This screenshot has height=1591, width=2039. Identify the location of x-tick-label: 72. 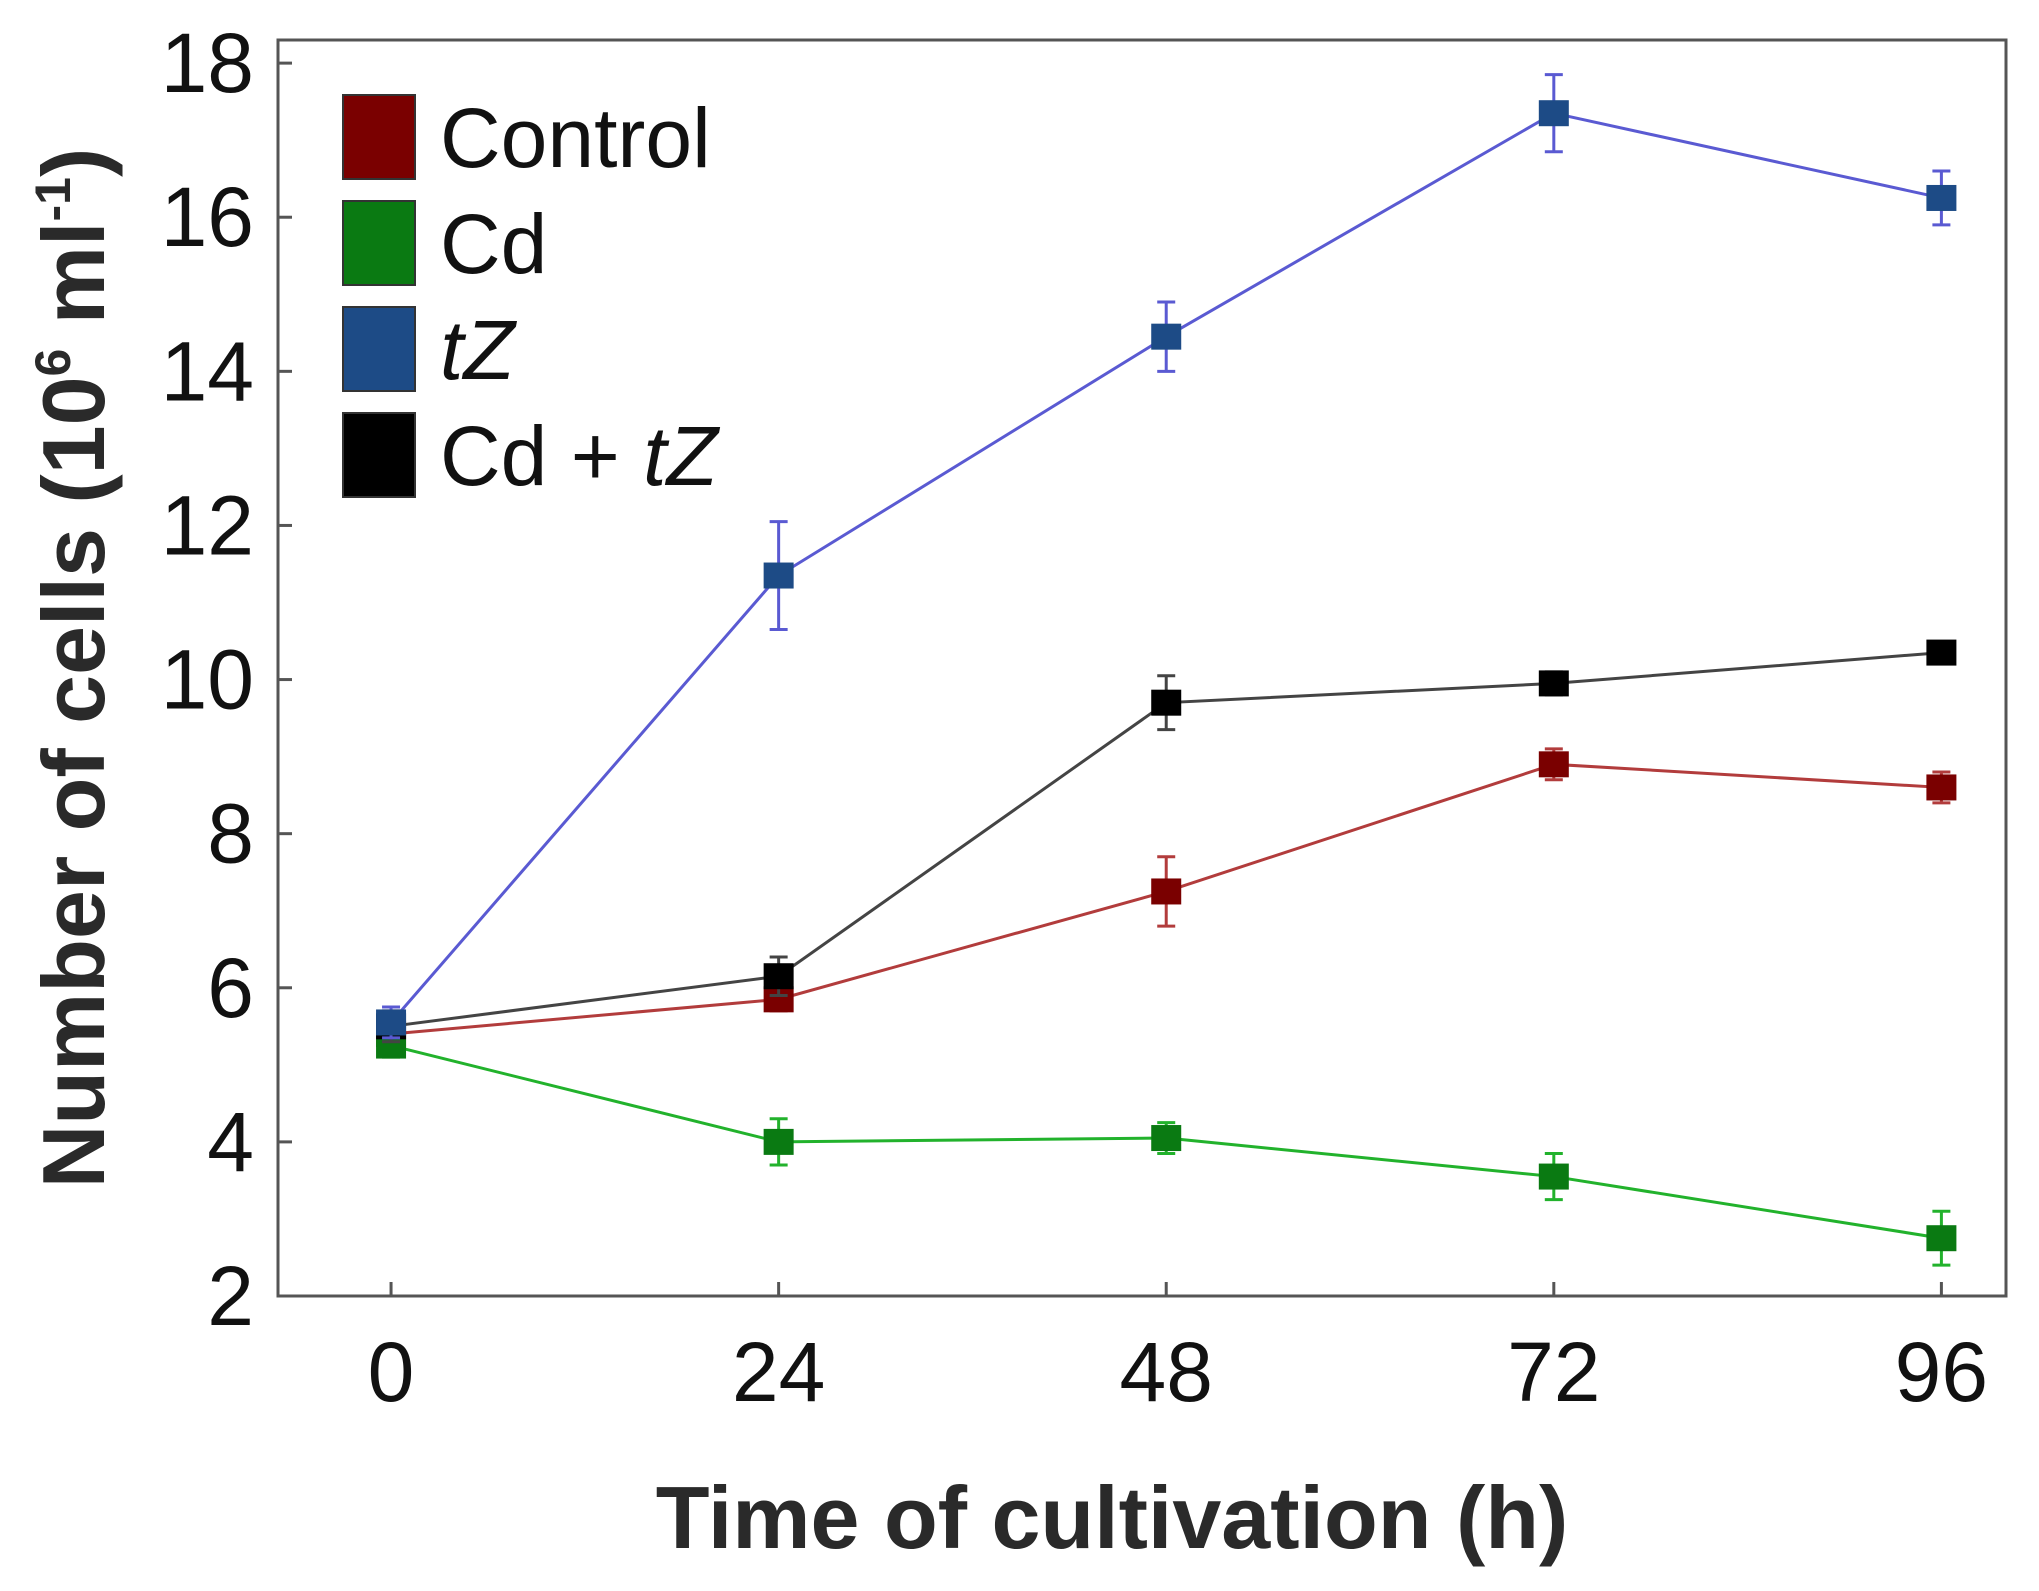
(1553, 1372).